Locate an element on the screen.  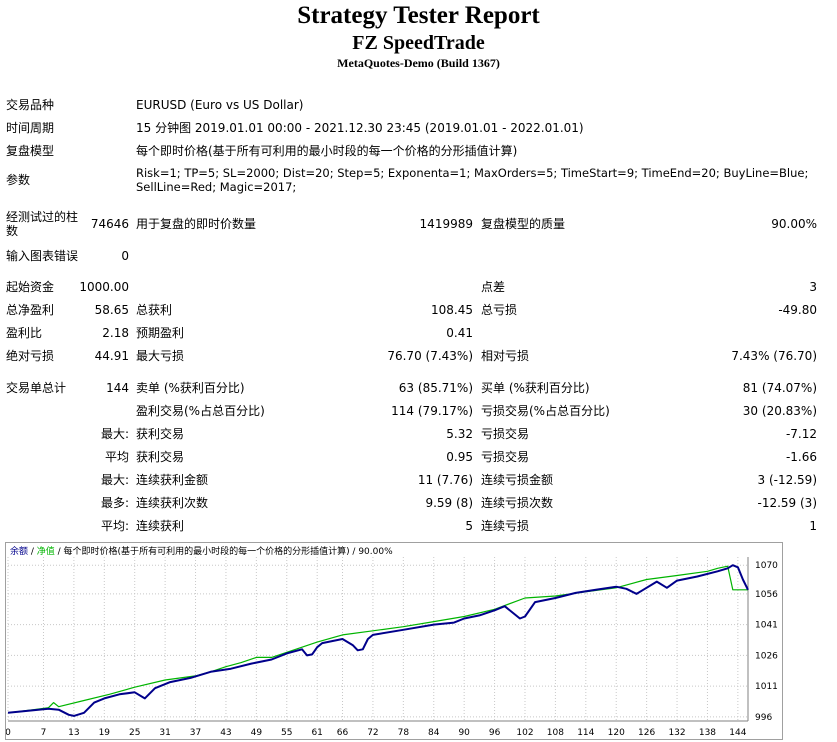
stat-label: 盈利比 is located at coordinates (24, 333).